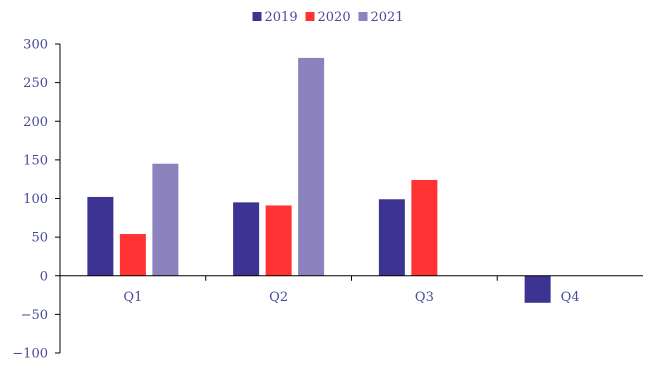 Image resolution: width=652 pixels, height=365 pixels. What do you see at coordinates (35, 122) in the screenshot?
I see `y-tick-label: 200` at bounding box center [35, 122].